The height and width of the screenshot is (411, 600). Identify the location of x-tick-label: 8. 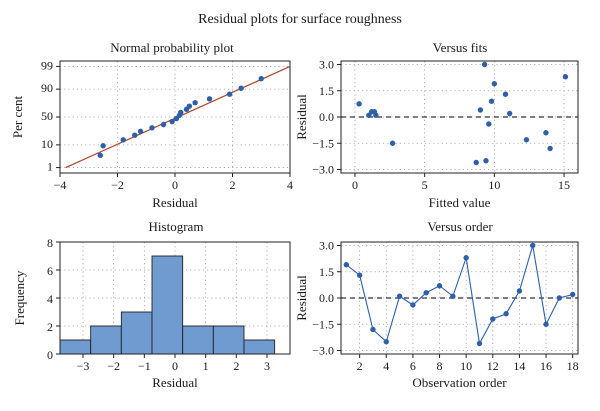
(440, 366).